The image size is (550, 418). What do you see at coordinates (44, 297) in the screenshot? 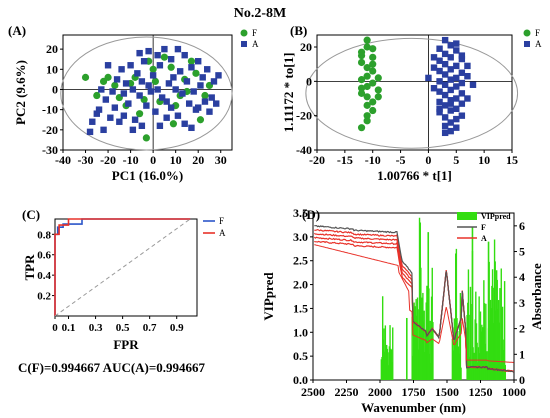
I see `y-tick-label: 0.2` at bounding box center [44, 297].